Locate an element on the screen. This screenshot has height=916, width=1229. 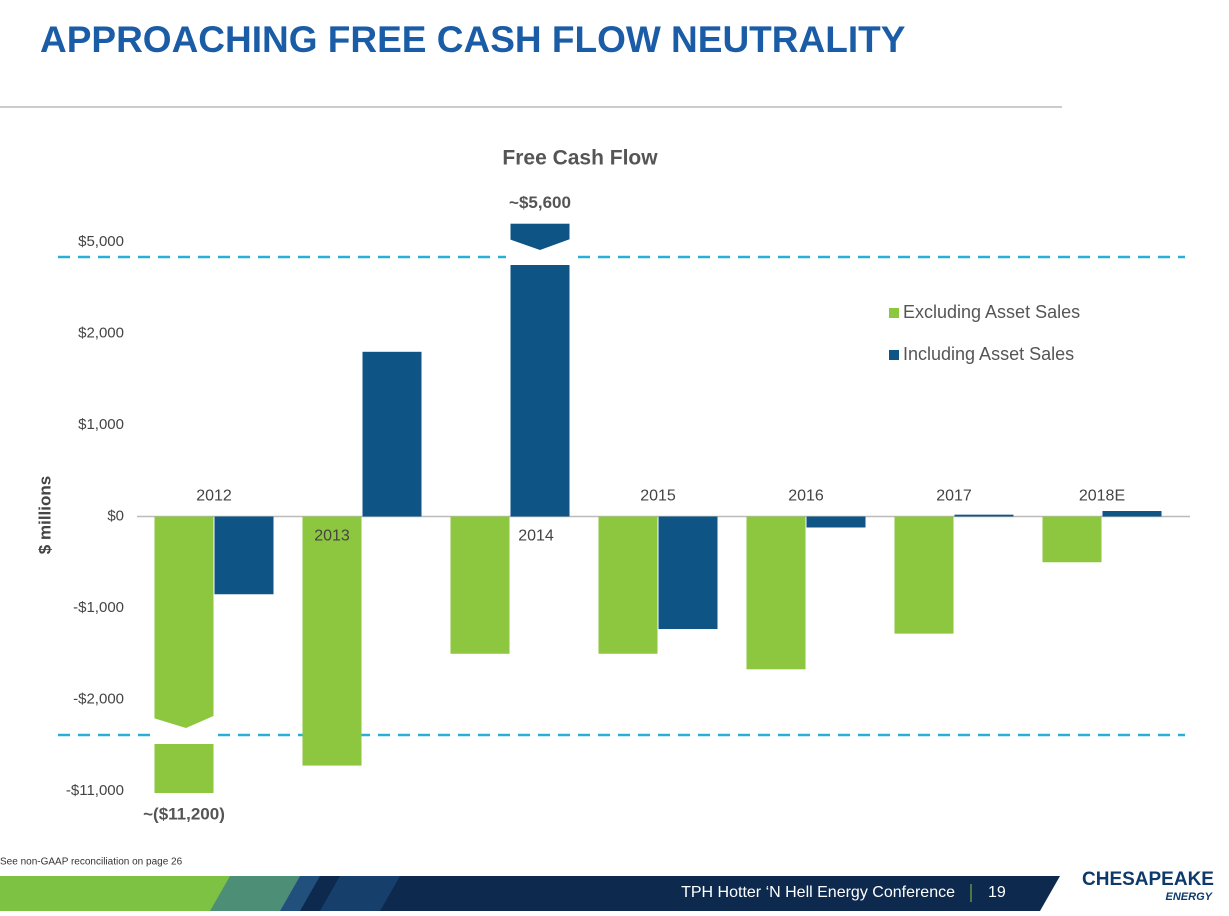
x-tick-label: 2017 is located at coordinates (954, 496).